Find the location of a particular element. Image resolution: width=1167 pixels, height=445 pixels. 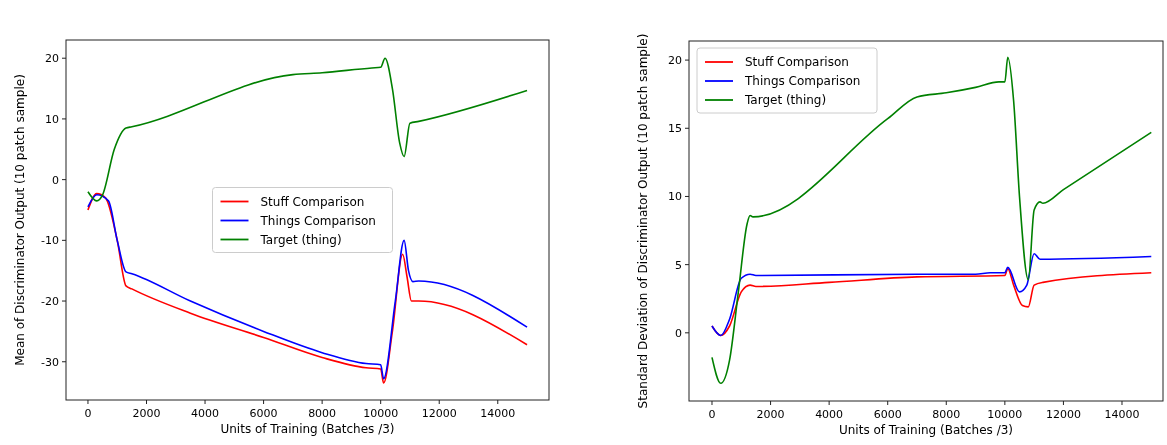

y-tick-label: 5 is located at coordinates (678, 265).